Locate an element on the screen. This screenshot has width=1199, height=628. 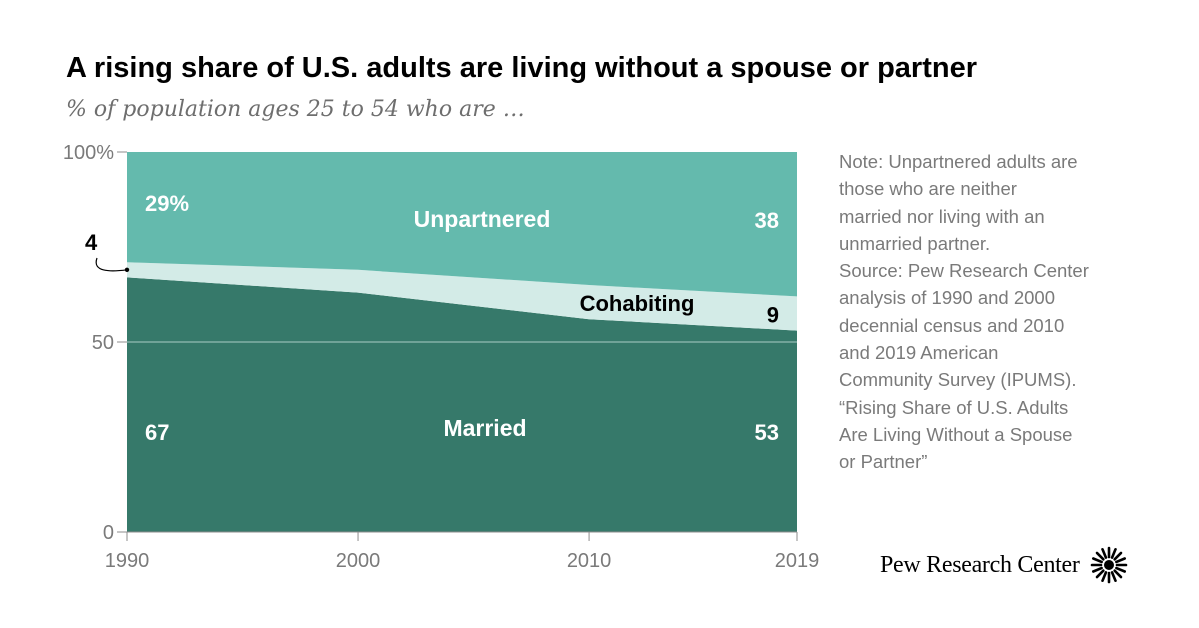
note-line: unmarried partner. is located at coordinates (915, 243).